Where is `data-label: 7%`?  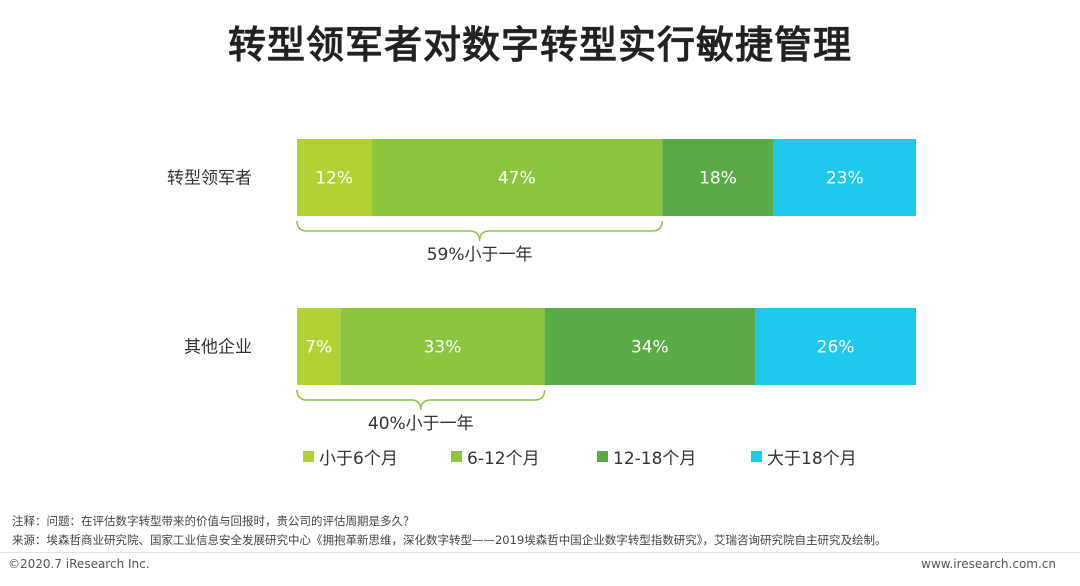
data-label: 7% is located at coordinates (318, 348).